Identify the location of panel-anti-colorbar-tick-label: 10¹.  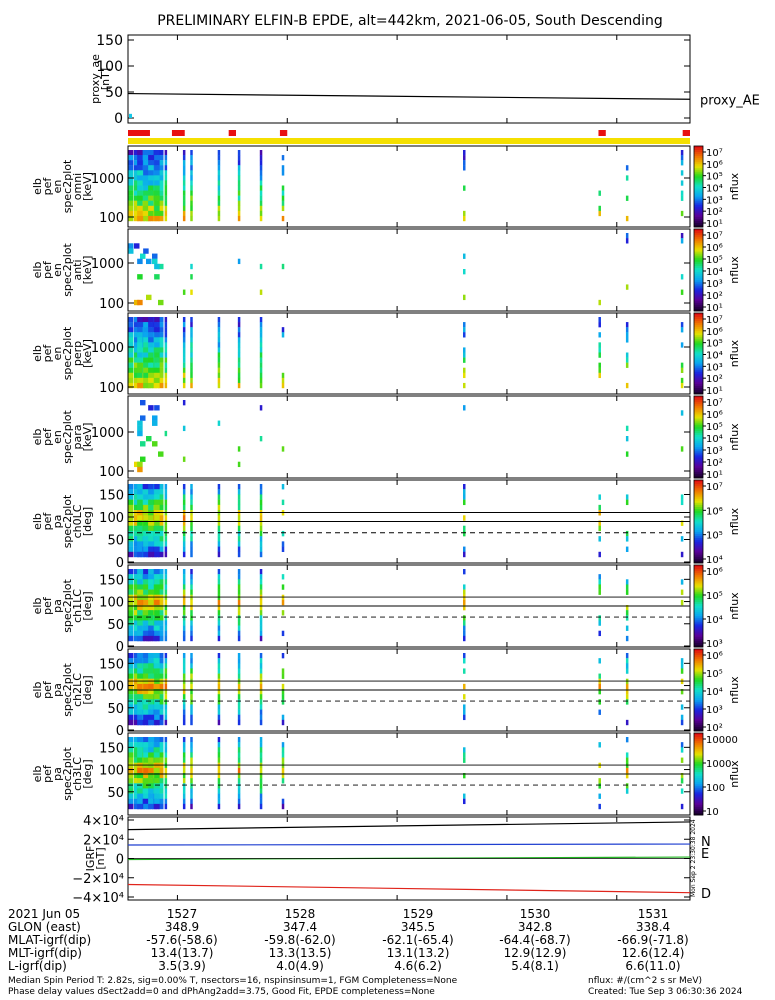
(714, 308).